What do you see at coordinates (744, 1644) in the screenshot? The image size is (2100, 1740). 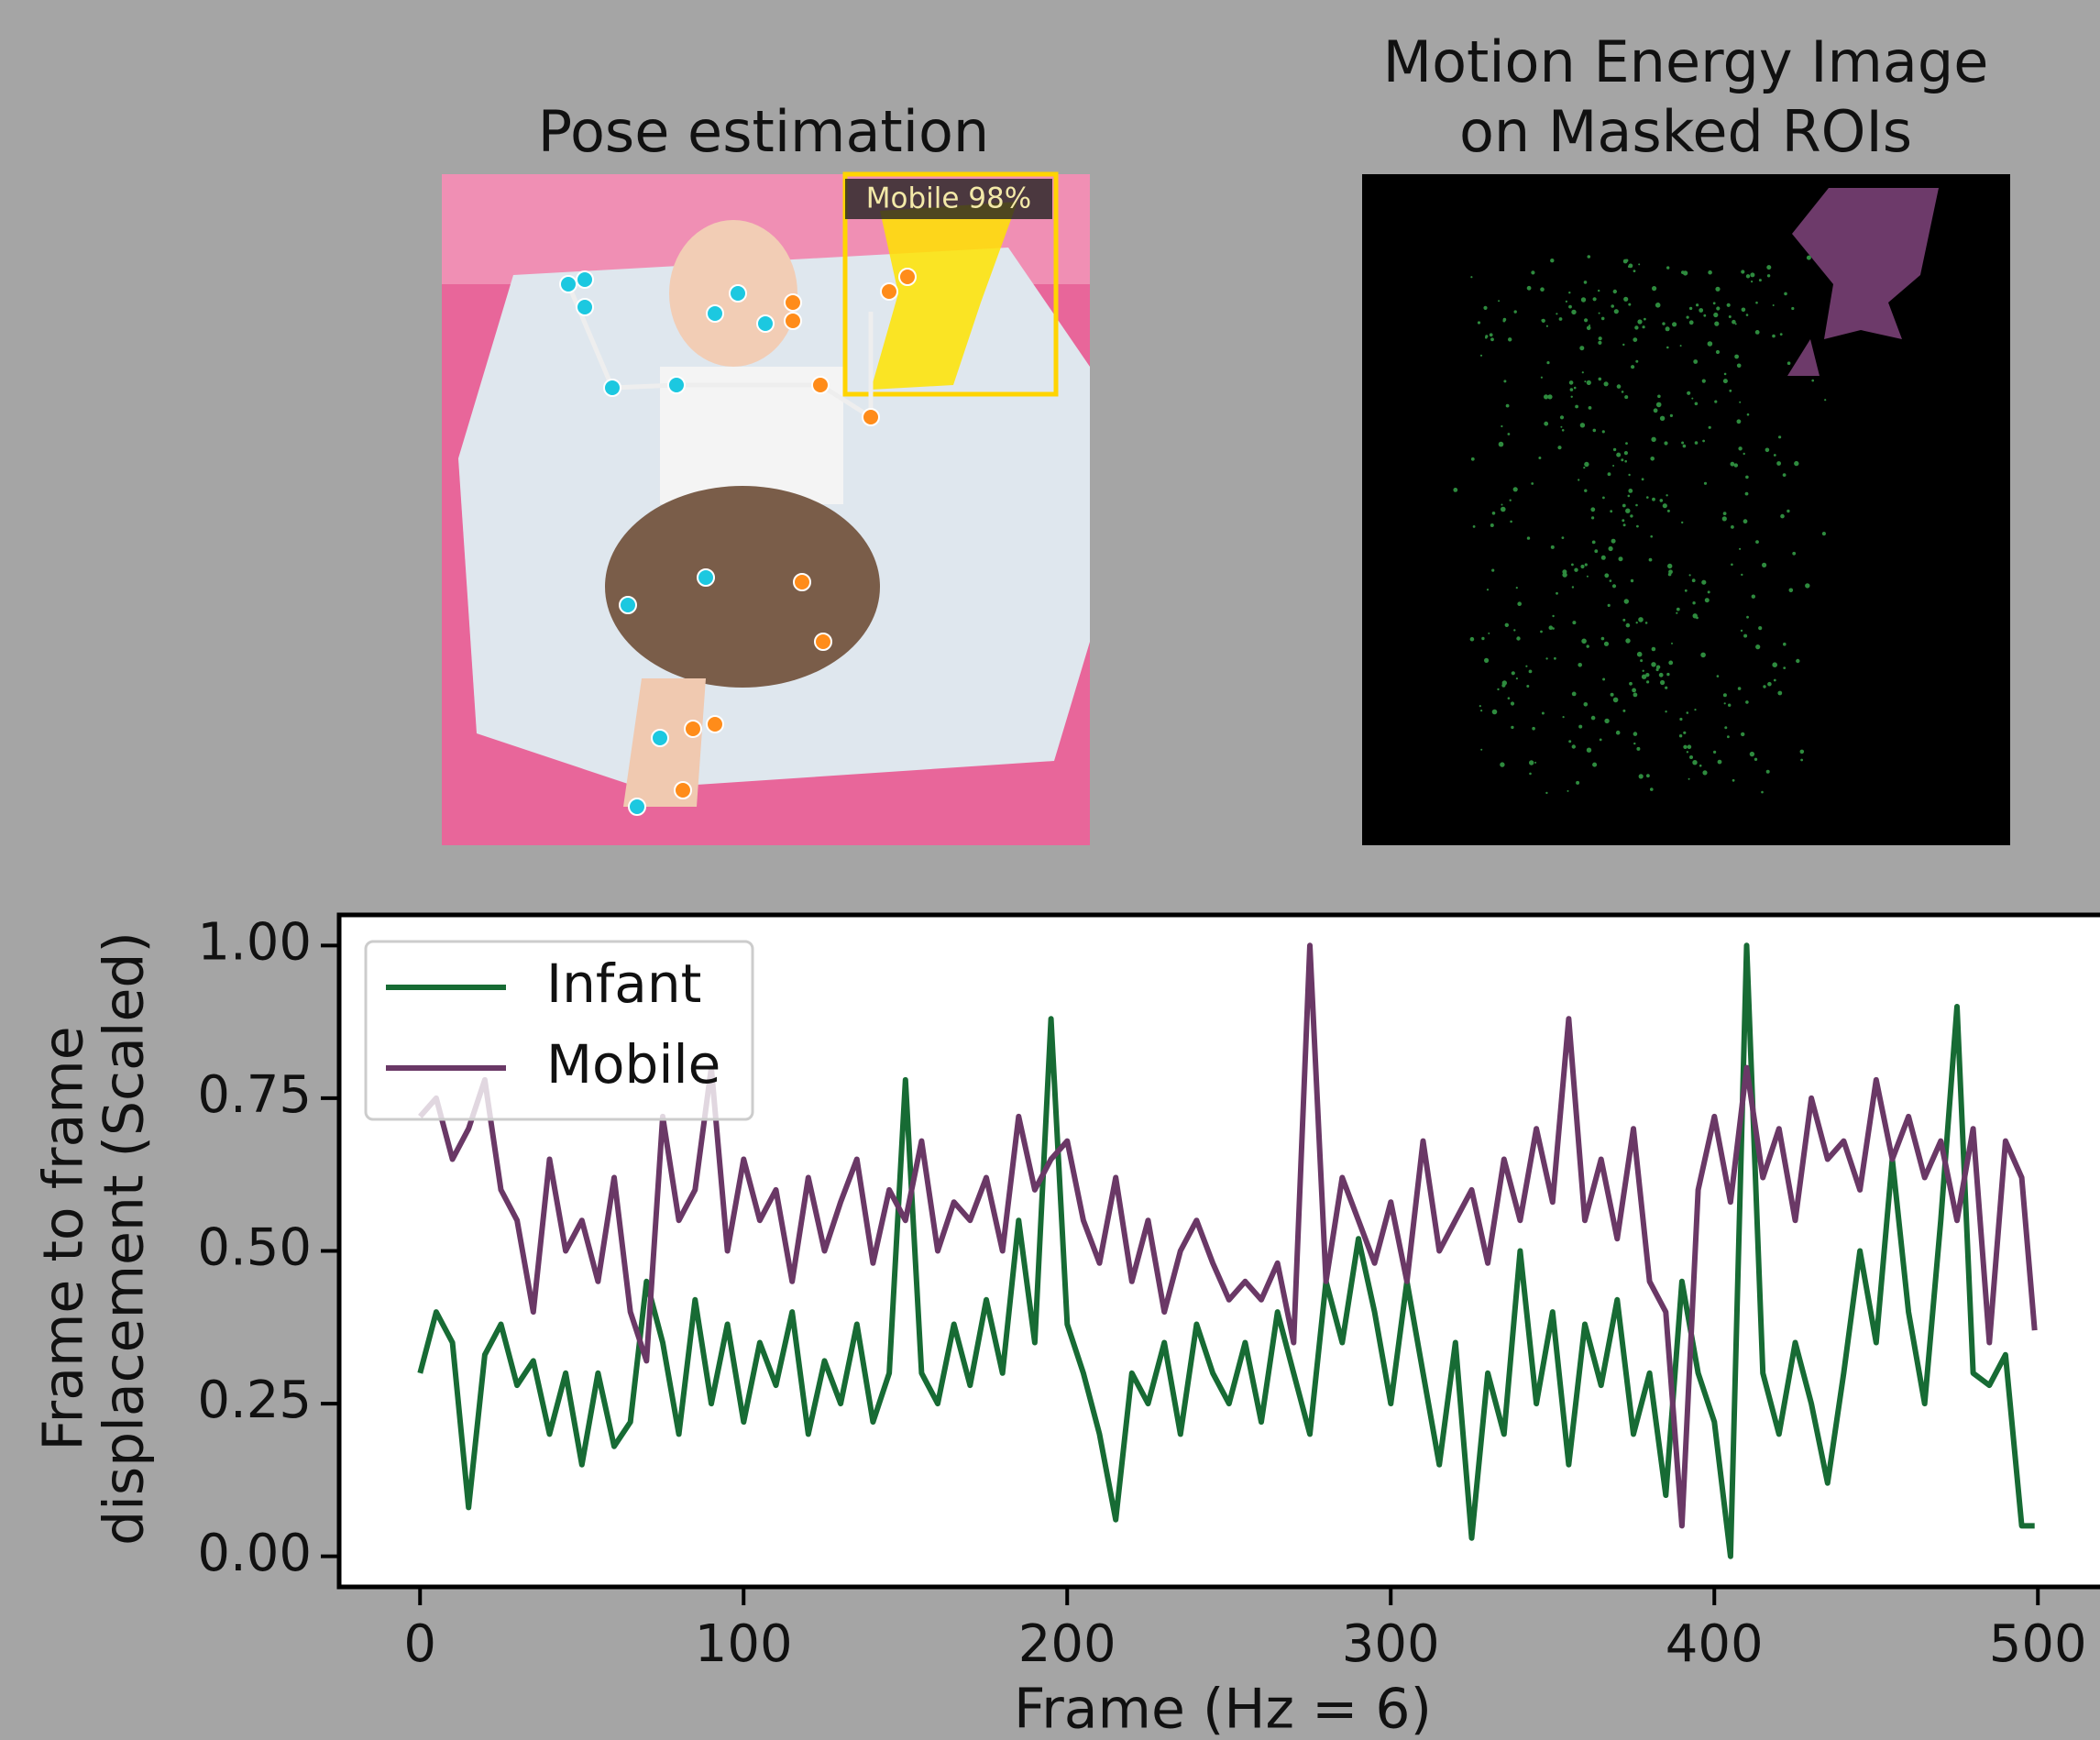 I see `x-tick-label: 100` at bounding box center [744, 1644].